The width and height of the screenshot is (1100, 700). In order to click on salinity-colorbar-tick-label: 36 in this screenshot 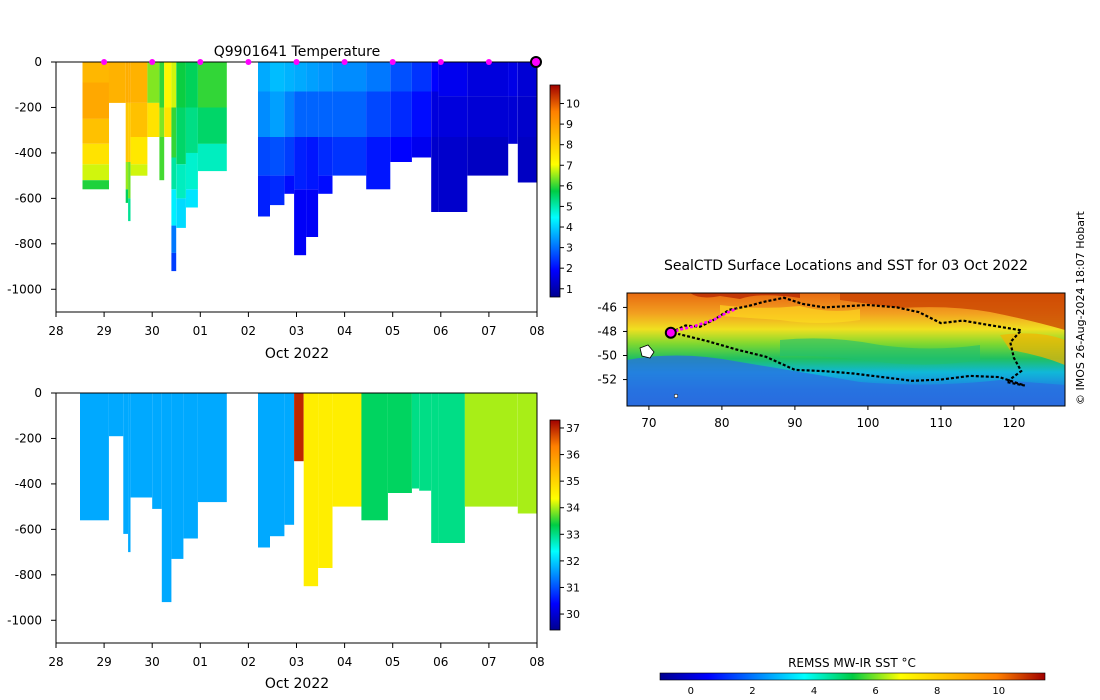, I will do `click(573, 455)`.